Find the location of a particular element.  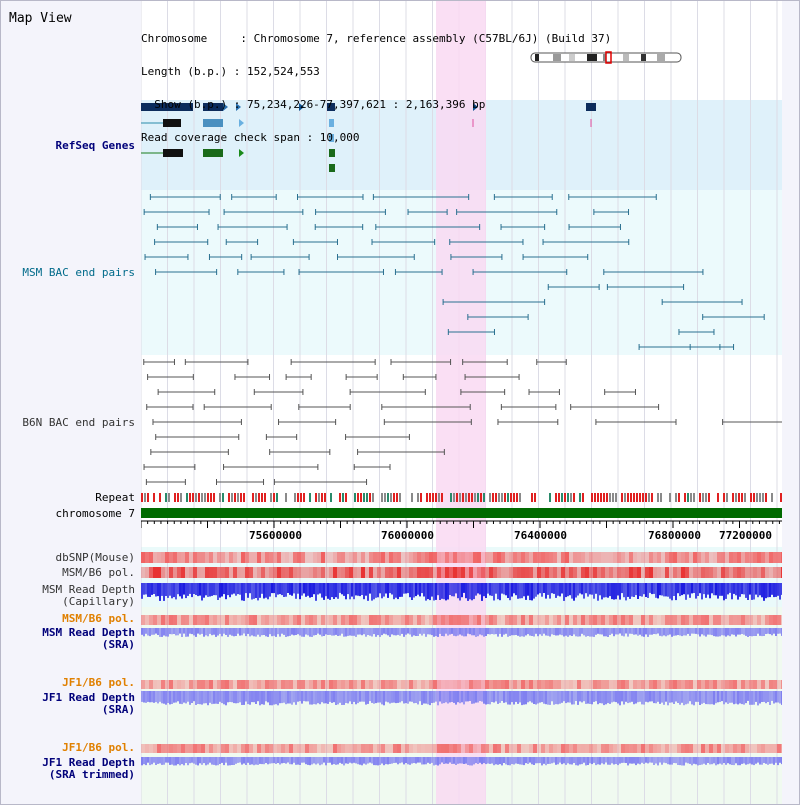

track-label-msm-depth-capillary: MSM Read Depth (Capillary) is located at coordinates (88, 595).